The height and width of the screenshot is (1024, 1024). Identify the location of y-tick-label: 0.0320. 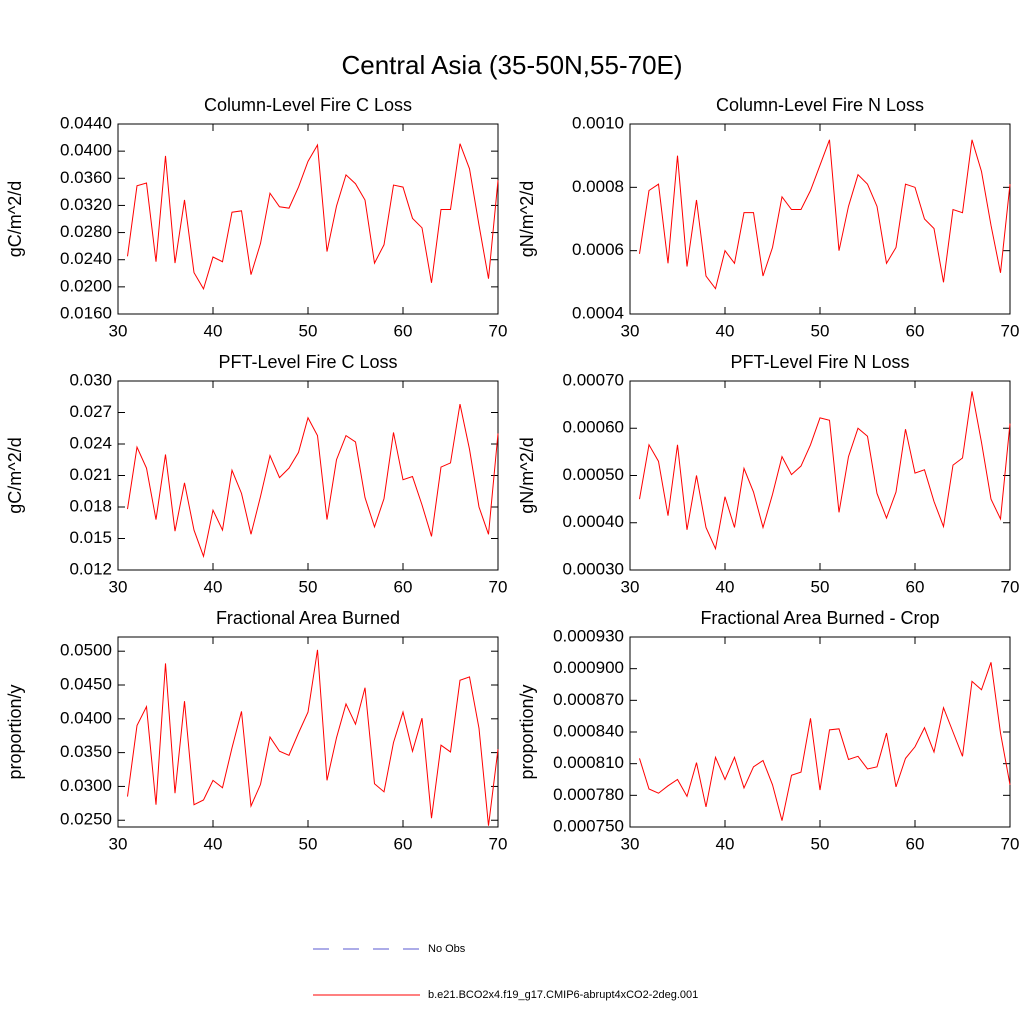
(86, 204).